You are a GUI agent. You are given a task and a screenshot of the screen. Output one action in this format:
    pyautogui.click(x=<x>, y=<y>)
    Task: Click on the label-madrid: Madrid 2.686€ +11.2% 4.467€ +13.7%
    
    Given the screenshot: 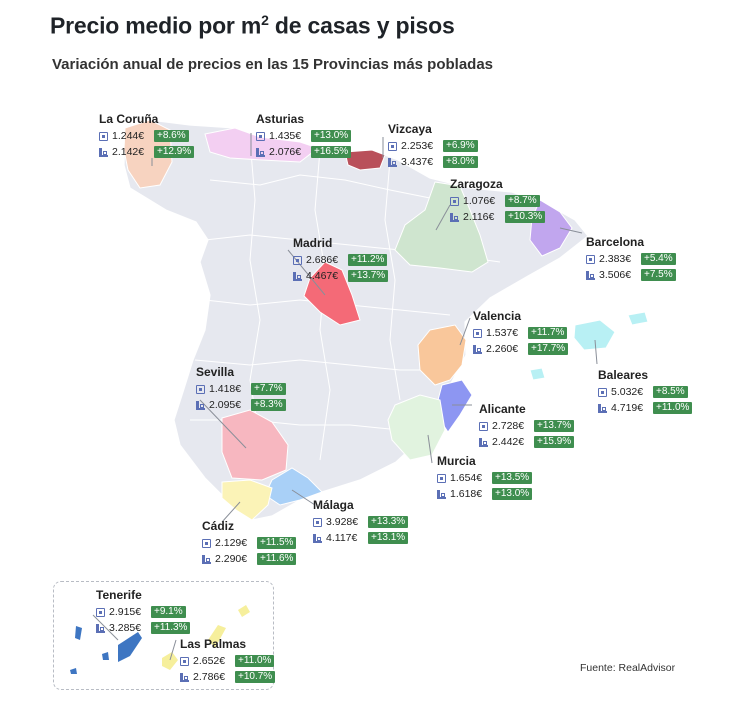 What is the action you would take?
    pyautogui.click(x=341, y=261)
    